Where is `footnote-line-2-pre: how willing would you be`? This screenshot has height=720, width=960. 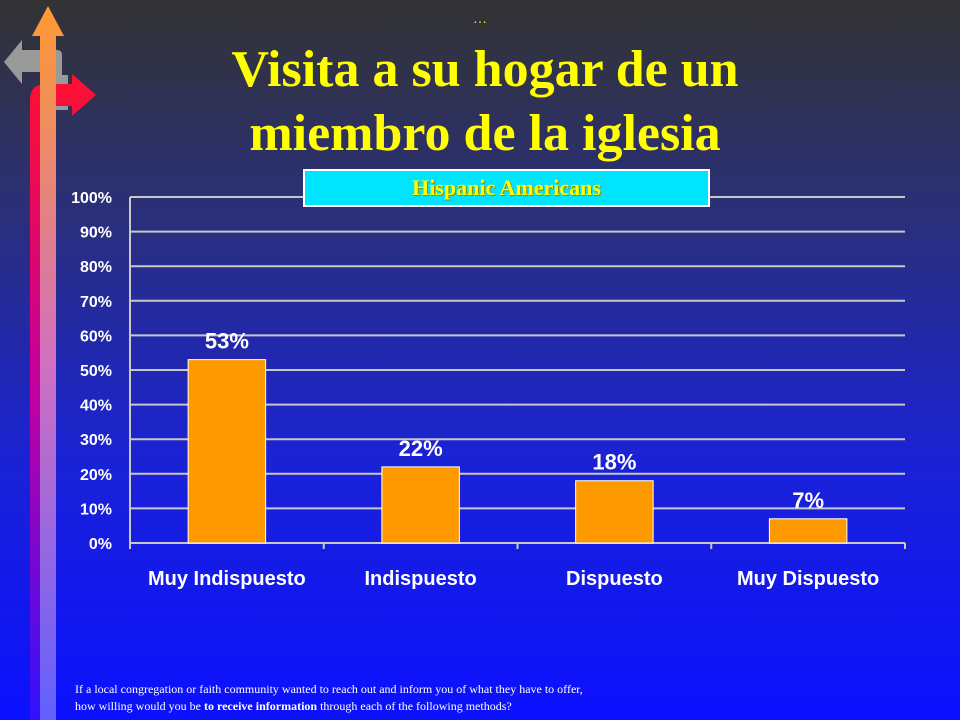 footnote-line-2-pre: how willing would you be is located at coordinates (139, 706).